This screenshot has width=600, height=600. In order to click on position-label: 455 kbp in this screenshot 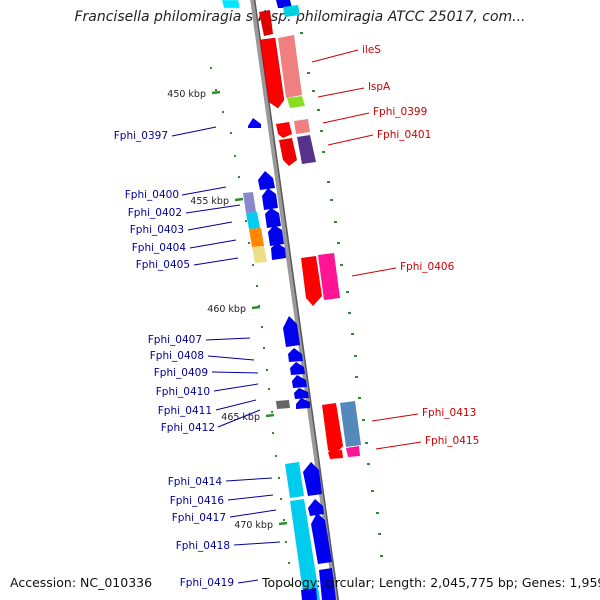, I will do `click(209, 201)`.